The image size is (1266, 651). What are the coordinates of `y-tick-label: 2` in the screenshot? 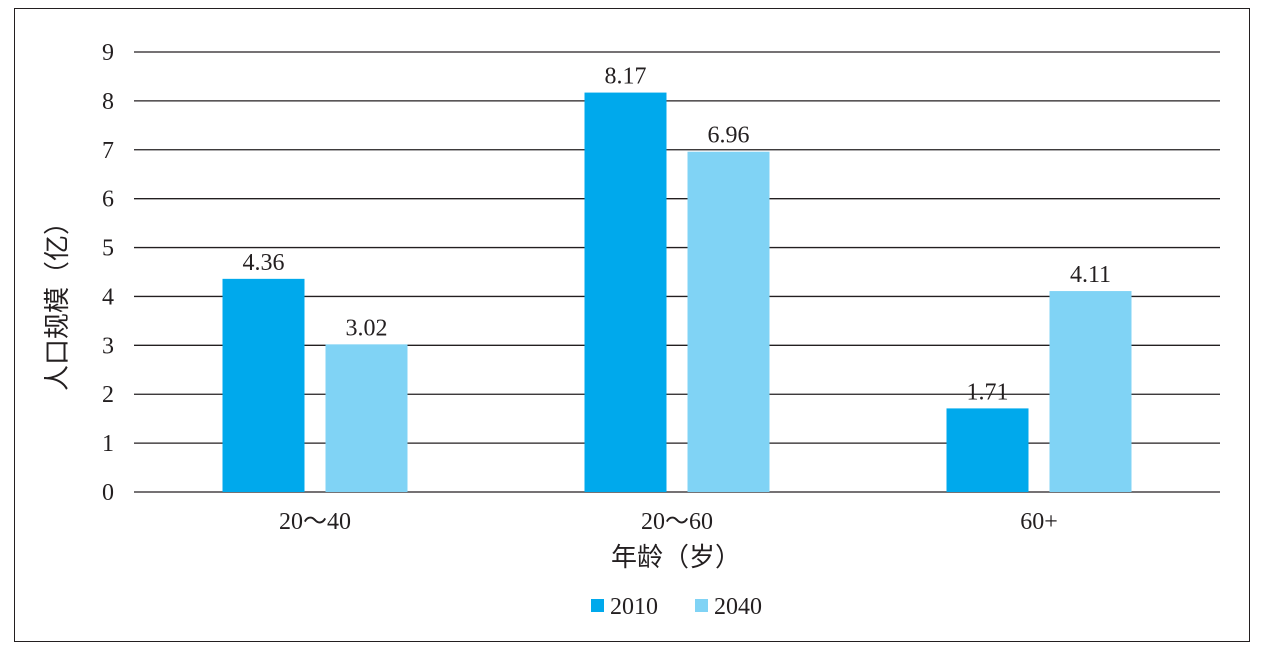 It's located at (108, 395).